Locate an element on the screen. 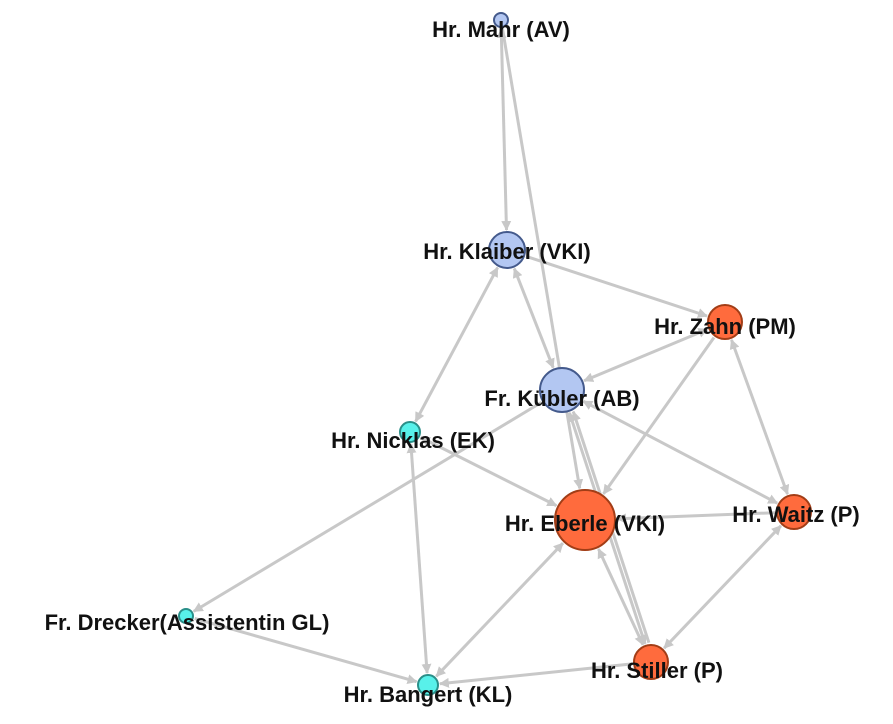  node-stiller is located at coordinates (651, 662).